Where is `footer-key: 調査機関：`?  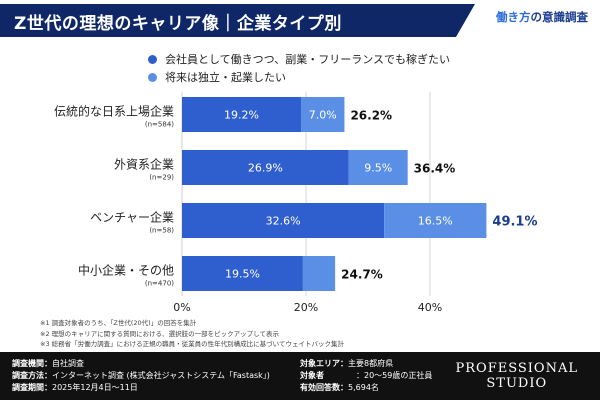
footer-key: 調査機関： is located at coordinates (32, 363).